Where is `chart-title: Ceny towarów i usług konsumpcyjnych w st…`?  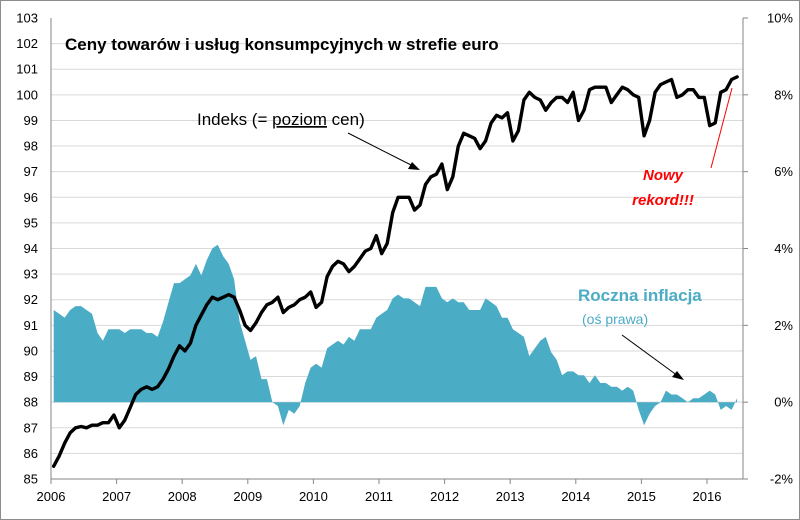 chart-title: Ceny towarów i usług konsumpcyjnych w st… is located at coordinates (282, 44).